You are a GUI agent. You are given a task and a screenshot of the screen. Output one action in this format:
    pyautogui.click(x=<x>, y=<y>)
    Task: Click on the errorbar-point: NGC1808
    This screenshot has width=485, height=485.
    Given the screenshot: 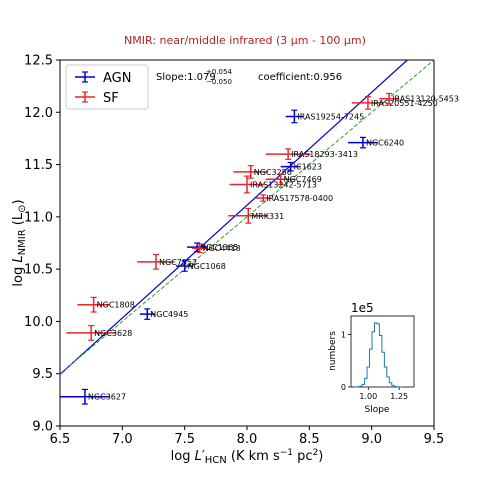 What is the action you would take?
    pyautogui.click(x=106, y=304)
    